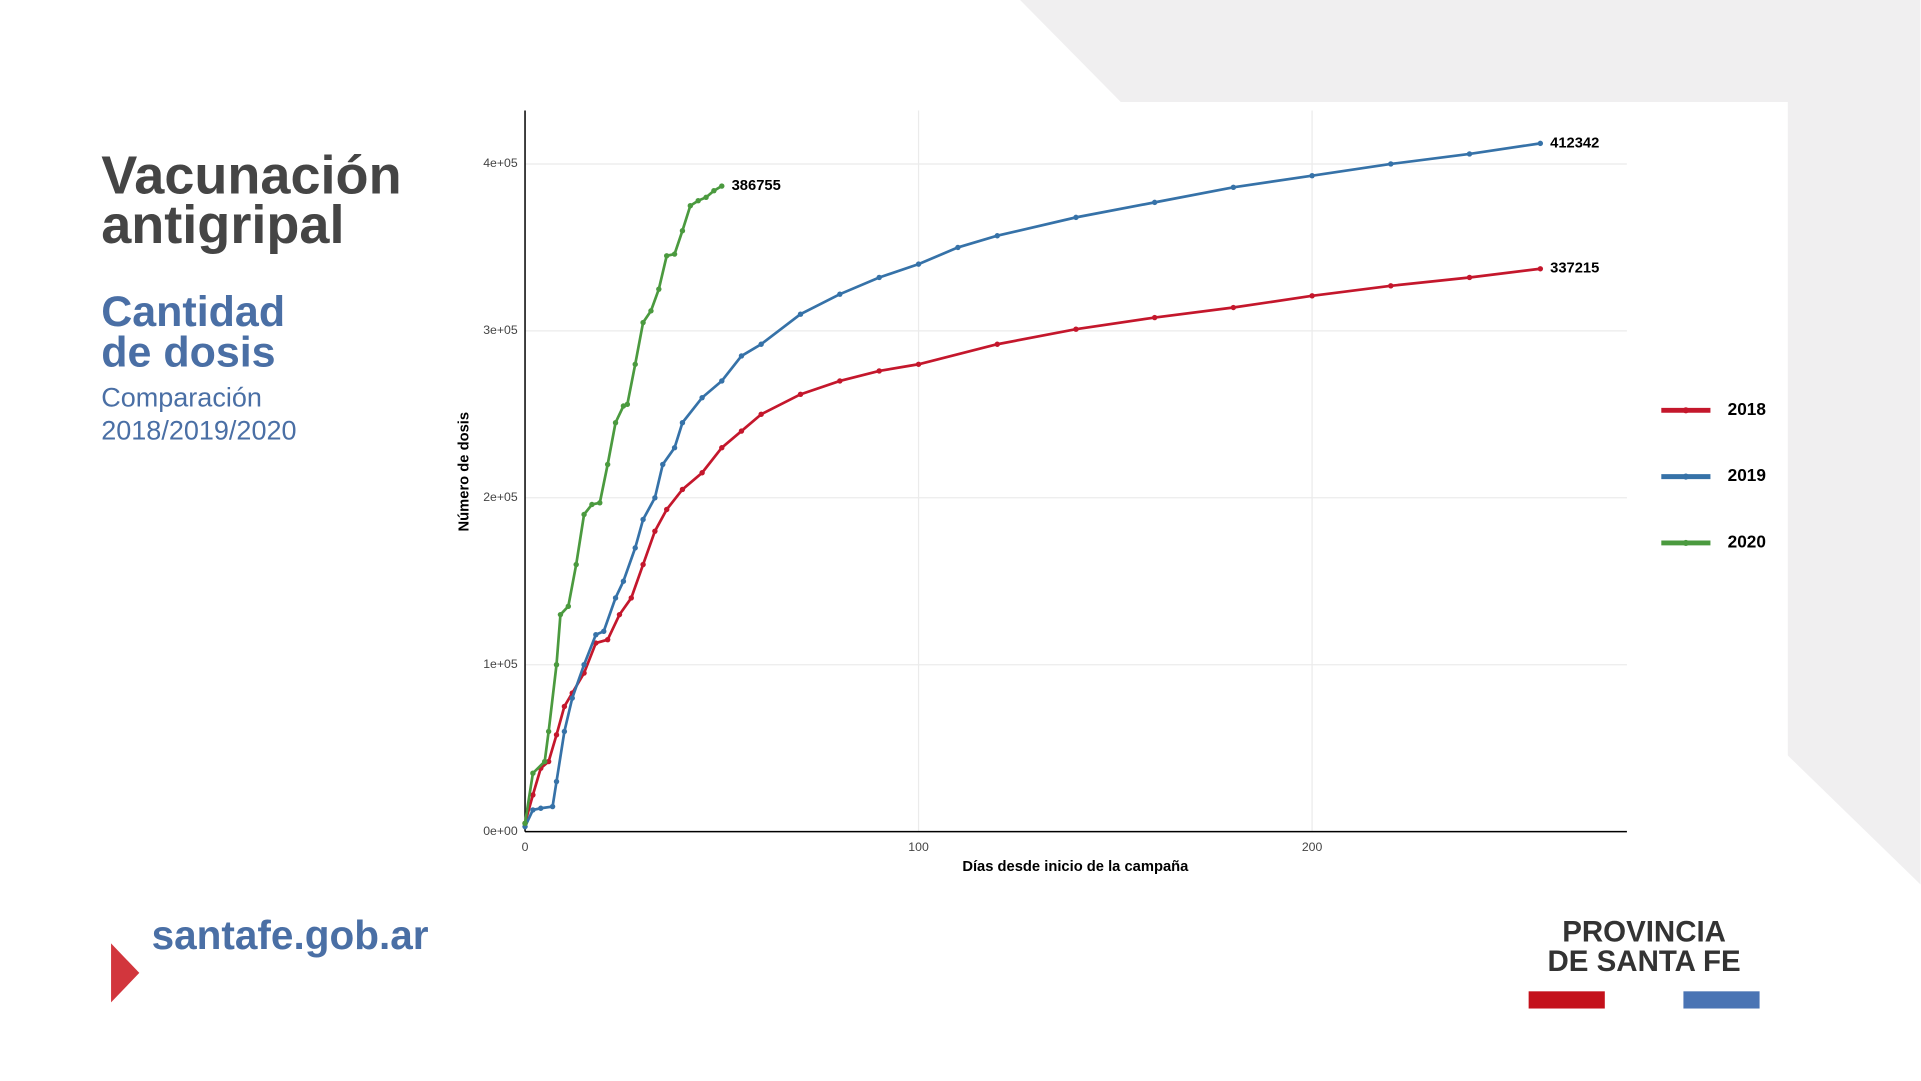 The height and width of the screenshot is (1081, 1921). Describe the element at coordinates (1747, 475) in the screenshot. I see `legend-label: 2019` at that location.